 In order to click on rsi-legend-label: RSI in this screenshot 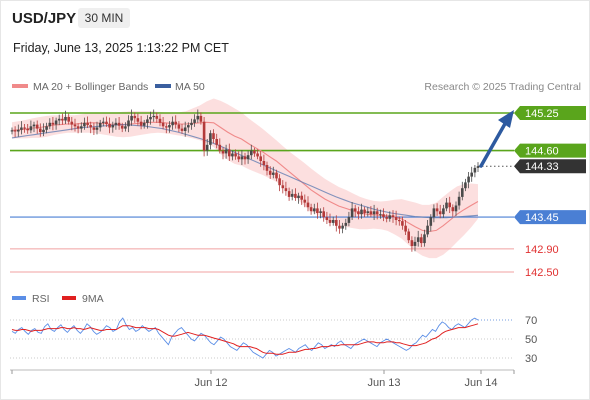, I will do `click(41, 299)`.